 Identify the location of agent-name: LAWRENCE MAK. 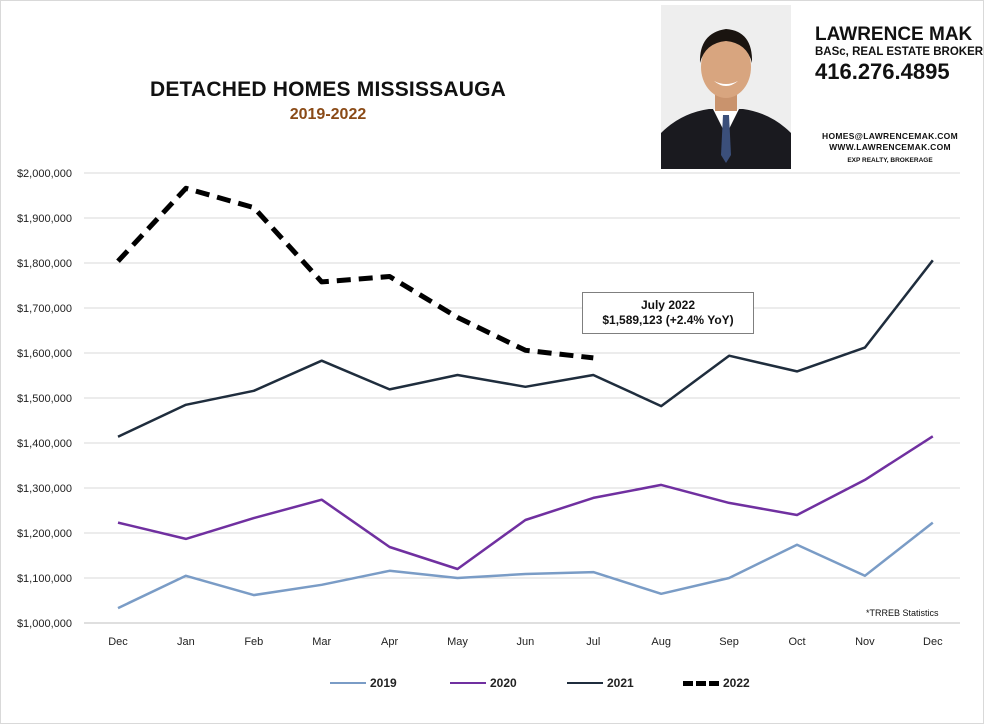
(894, 34).